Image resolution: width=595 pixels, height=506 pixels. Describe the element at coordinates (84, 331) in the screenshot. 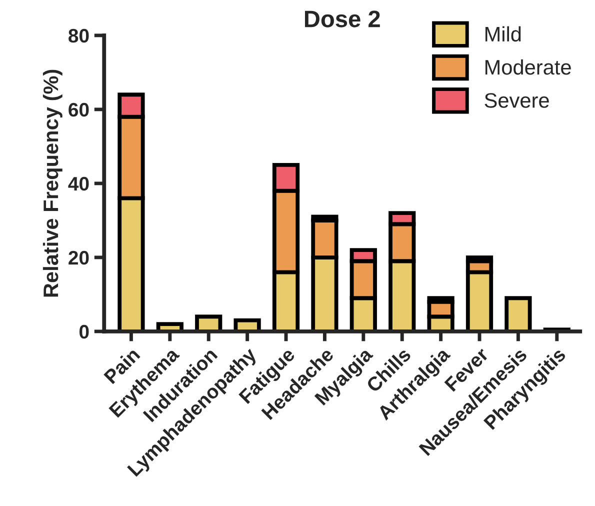

I see `y-tick-label: 0` at that location.